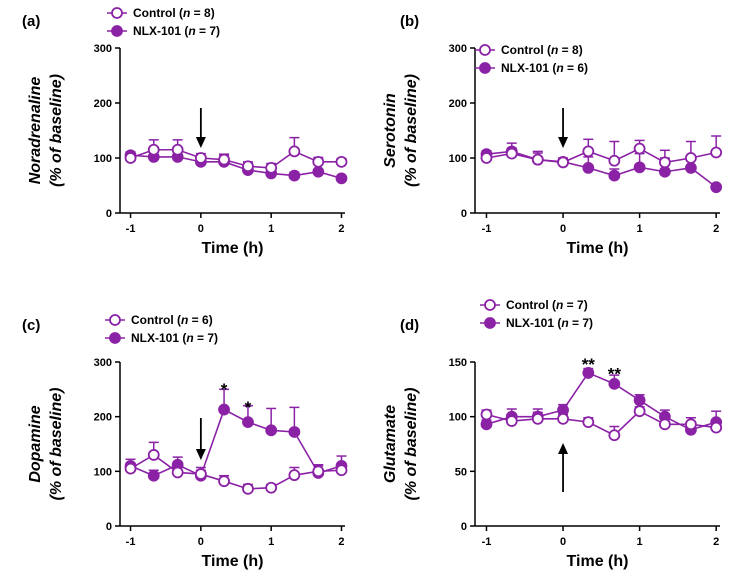 The image size is (742, 583). I want to click on y-tick-label: 200, so click(103, 418).